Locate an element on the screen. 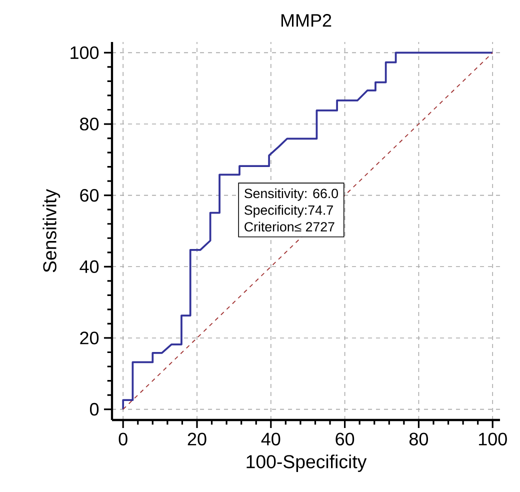  y-axis-title: Sensitivity is located at coordinates (51, 230).